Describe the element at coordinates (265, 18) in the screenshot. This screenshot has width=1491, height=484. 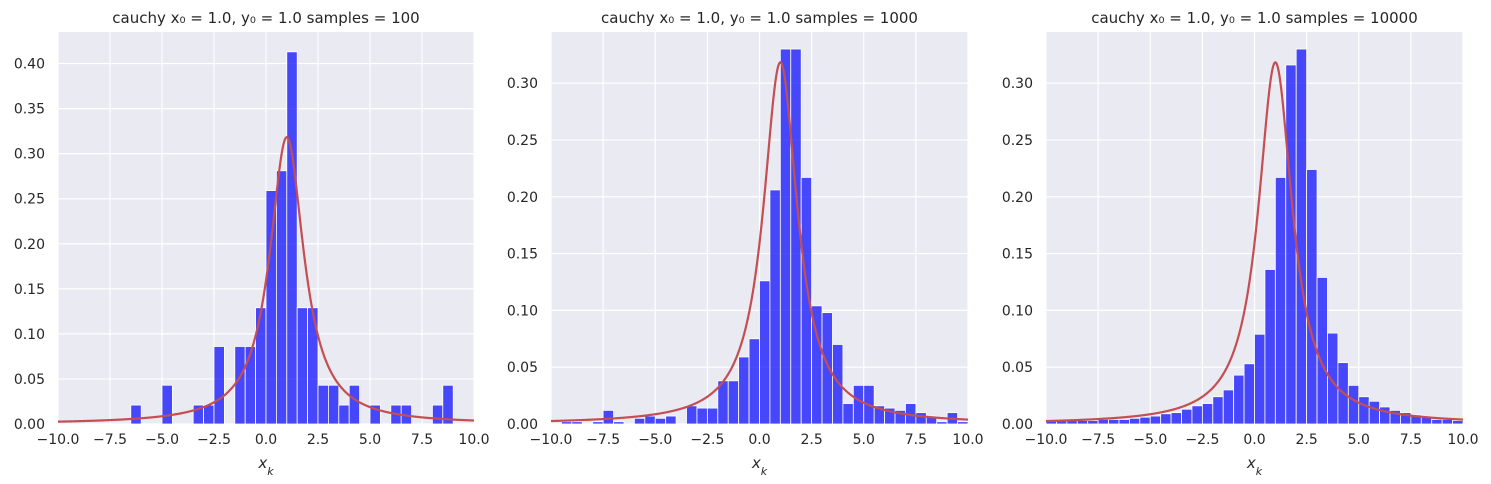
I see `chart-title: cauchy x₀ = 1.0, y₀ = 1.0 samples = 100` at that location.